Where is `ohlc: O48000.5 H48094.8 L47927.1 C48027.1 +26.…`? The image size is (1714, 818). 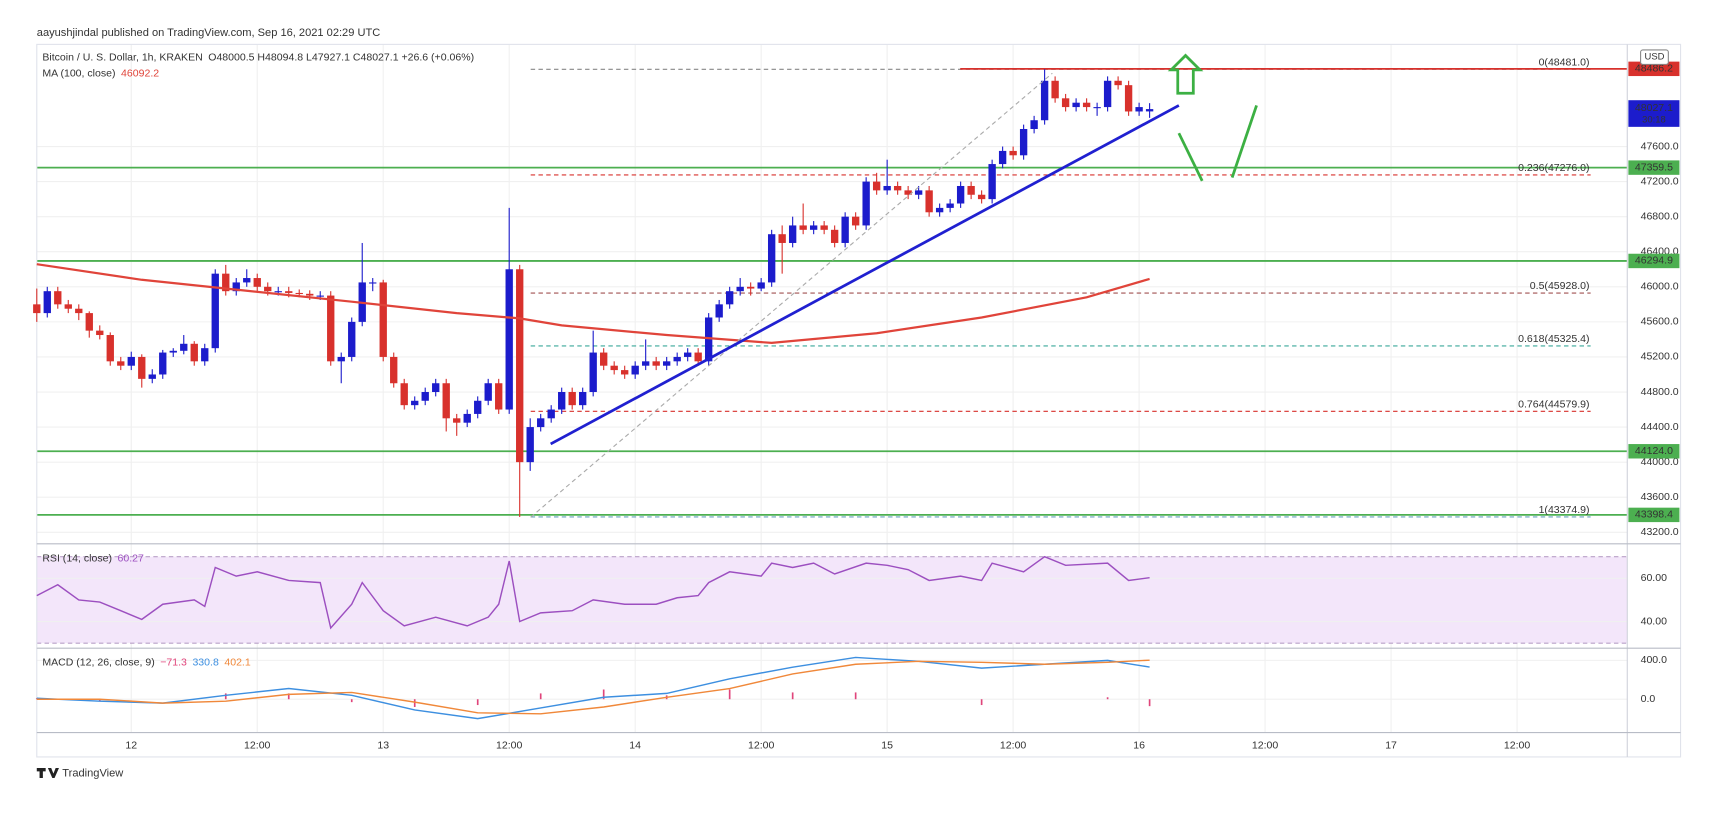 ohlc: O48000.5 H48094.8 L47927.1 C48027.1 +26.… is located at coordinates (341, 57).